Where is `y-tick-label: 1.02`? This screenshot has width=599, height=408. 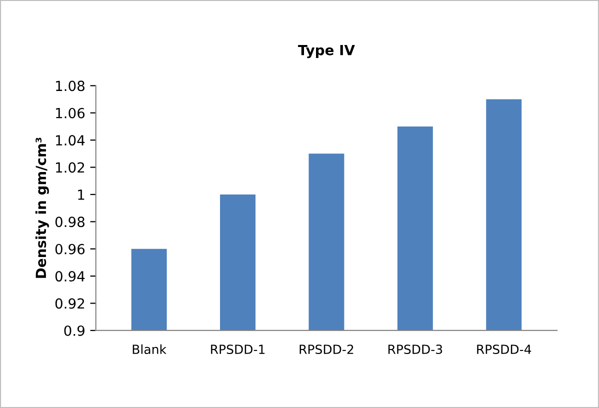 y-tick-label: 1.02 is located at coordinates (70, 167).